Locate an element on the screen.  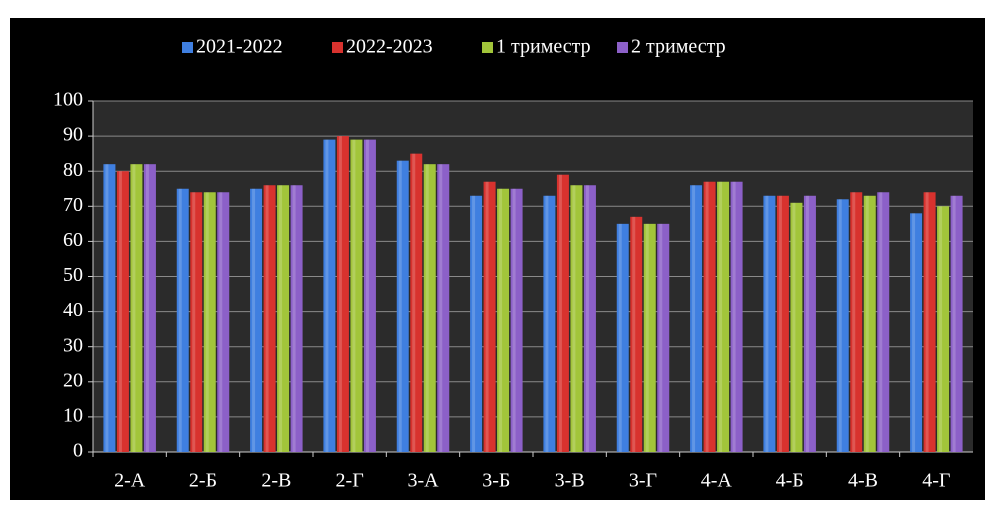
x-tick-label: 4-А is located at coordinates (717, 481).